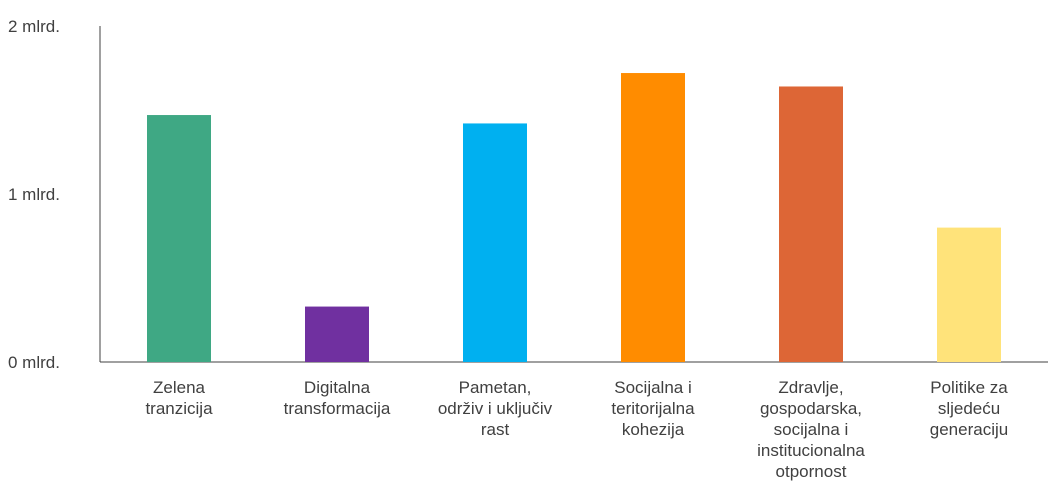 This screenshot has width=1048, height=503. I want to click on category-label-line: institucionalna, so click(811, 450).